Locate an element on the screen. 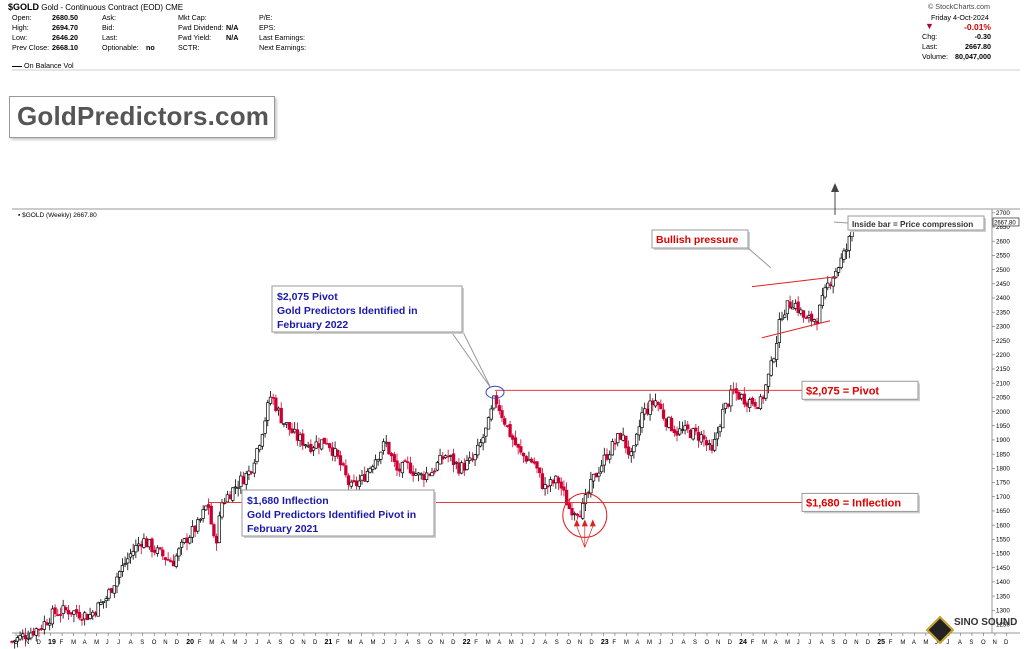  last-price-tag: 2667.80 is located at coordinates (1005, 223).